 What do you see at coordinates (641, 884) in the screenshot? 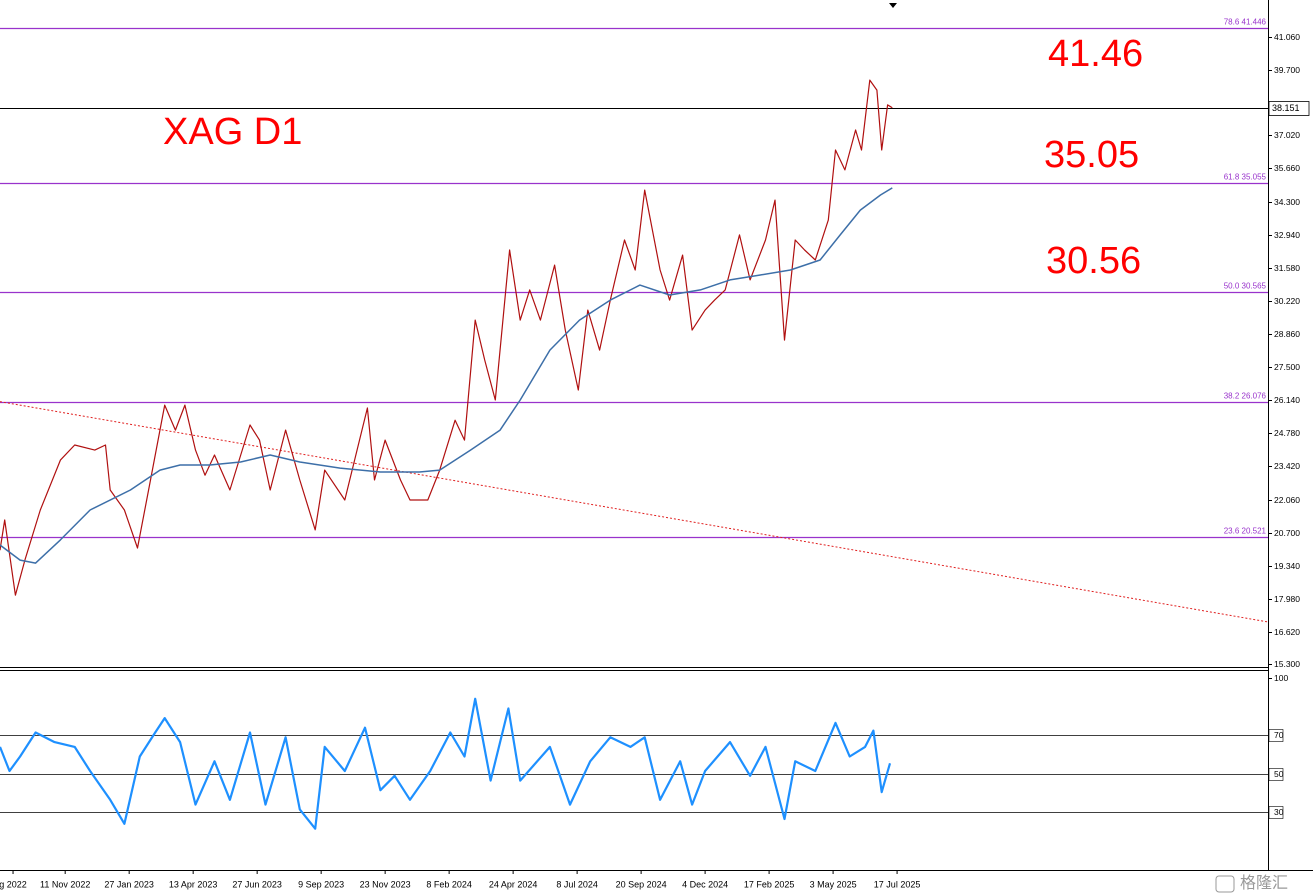
I see `x-tick-label: 20 Sep 2024` at bounding box center [641, 884].